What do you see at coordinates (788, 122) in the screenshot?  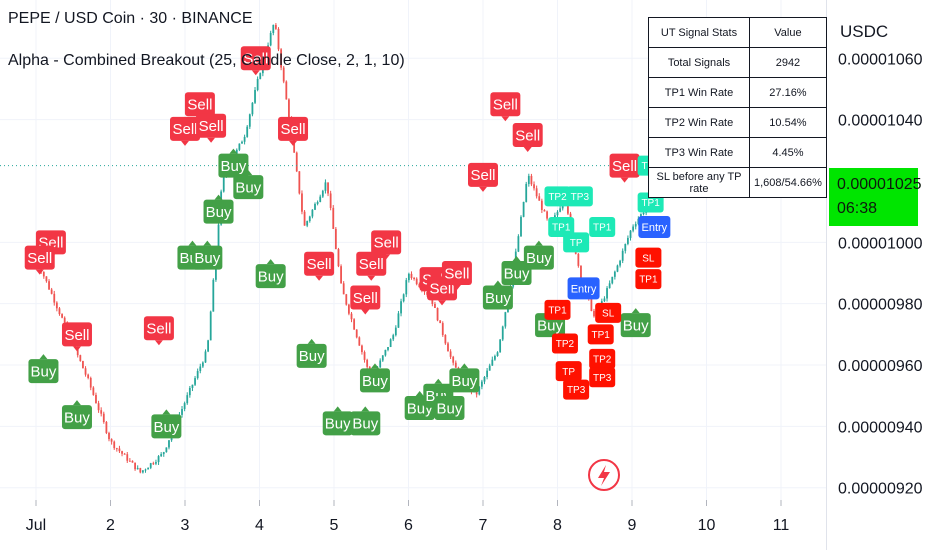 I see `stats-value: 10.54%` at bounding box center [788, 122].